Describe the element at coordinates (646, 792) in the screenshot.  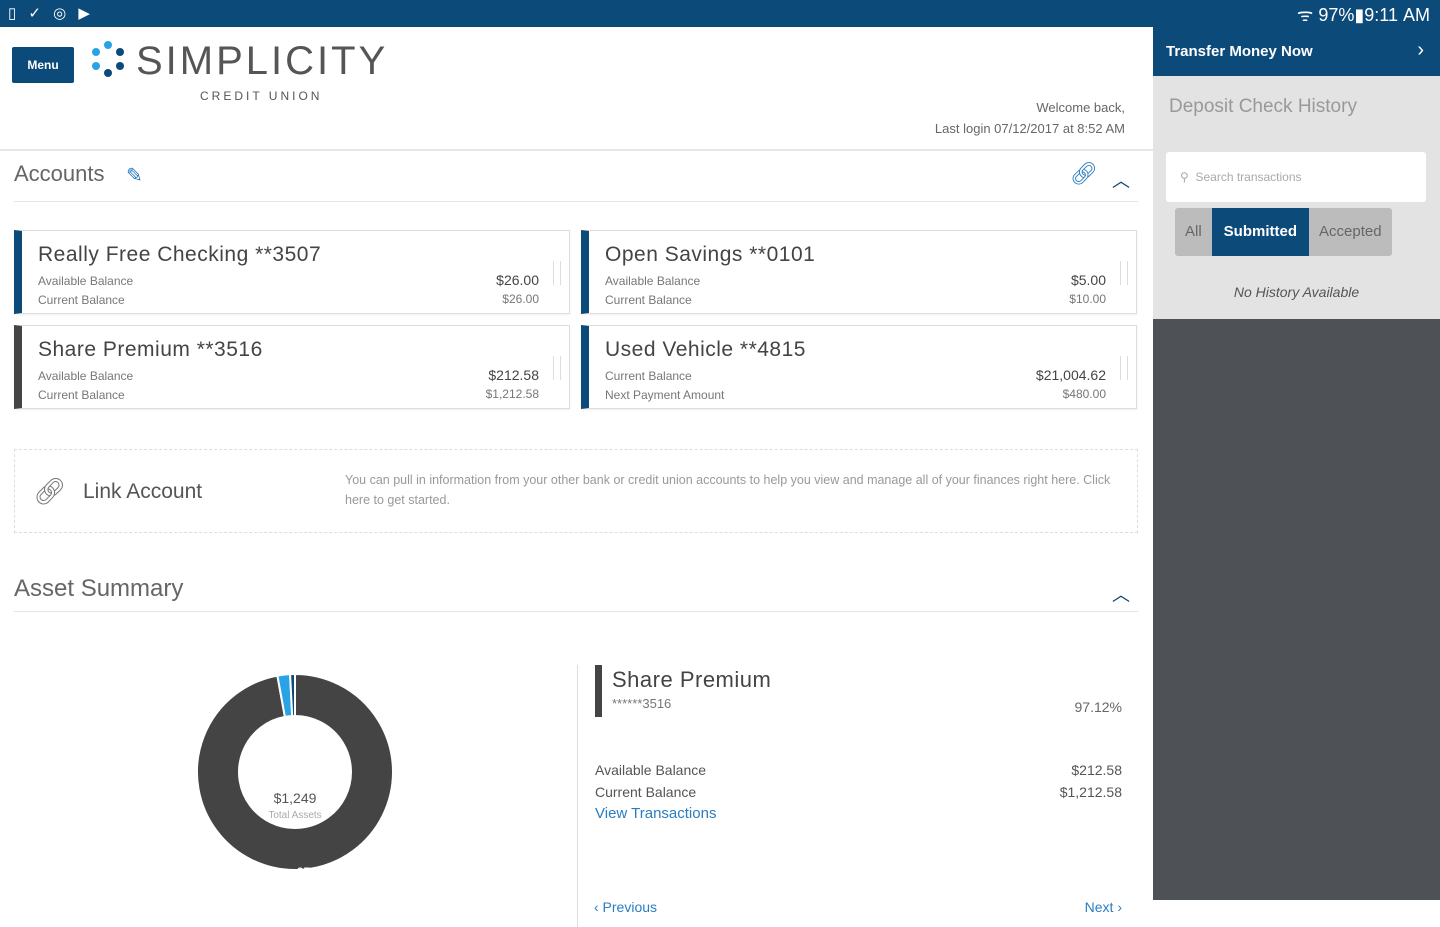
I see `label: Current Balance` at that location.